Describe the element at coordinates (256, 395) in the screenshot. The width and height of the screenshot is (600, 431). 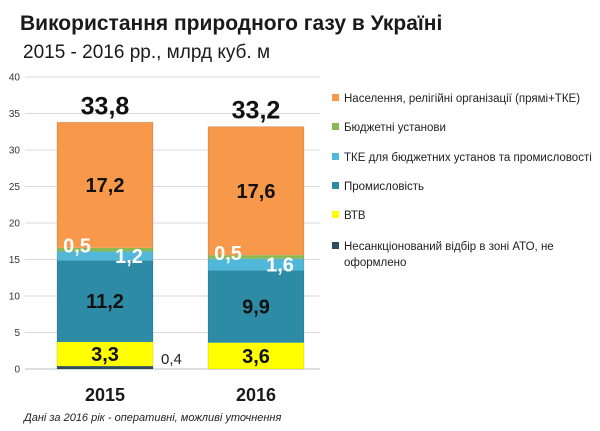
I see `x-tick-2016: 2016` at that location.